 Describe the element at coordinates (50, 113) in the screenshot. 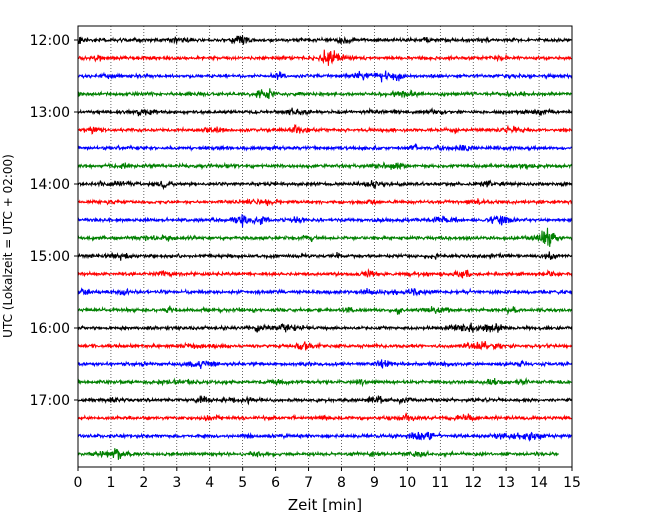

I see `y-tick-label: 13:00` at that location.